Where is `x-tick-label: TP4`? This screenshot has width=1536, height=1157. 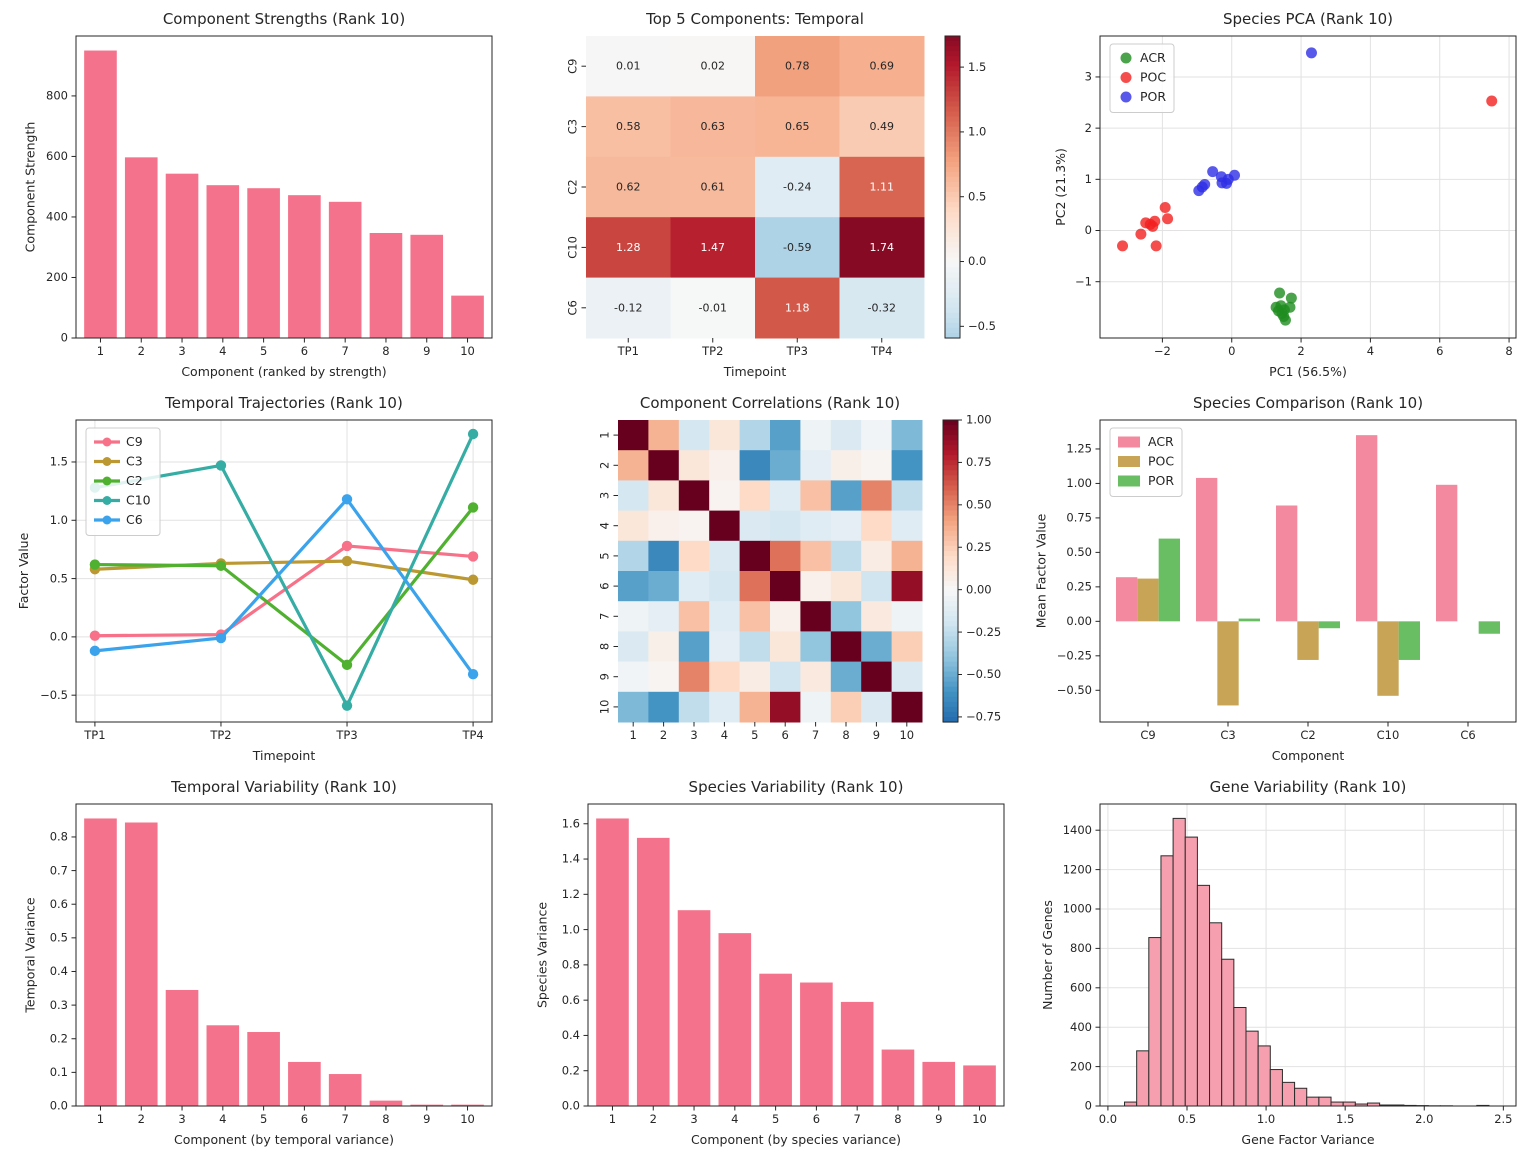
x-tick-label: TP4 is located at coordinates (472, 735).